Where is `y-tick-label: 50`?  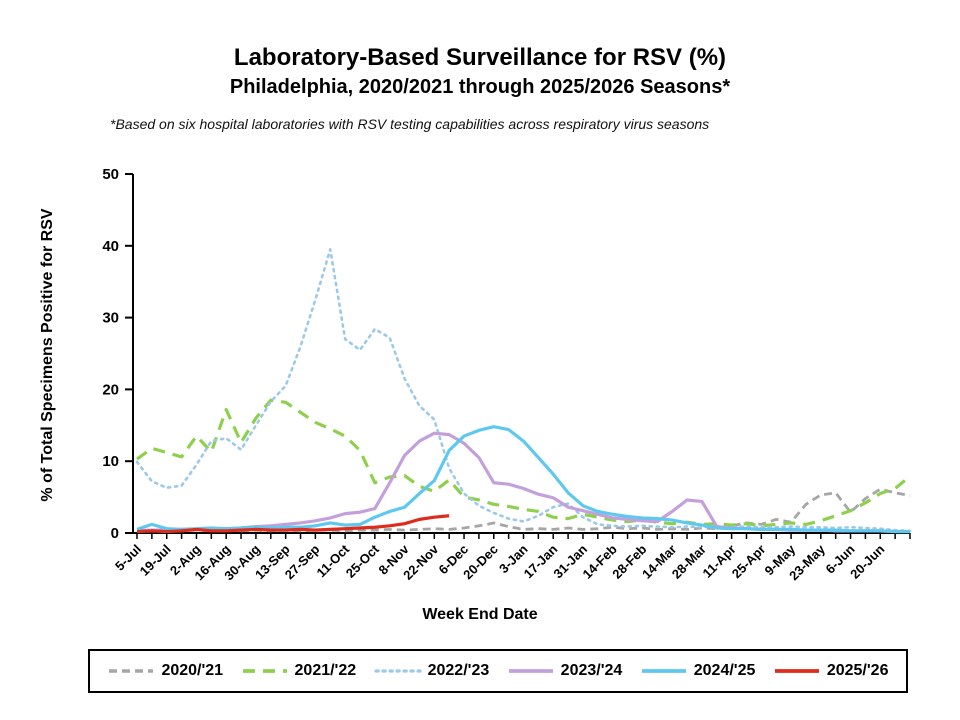 y-tick-label: 50 is located at coordinates (110, 174).